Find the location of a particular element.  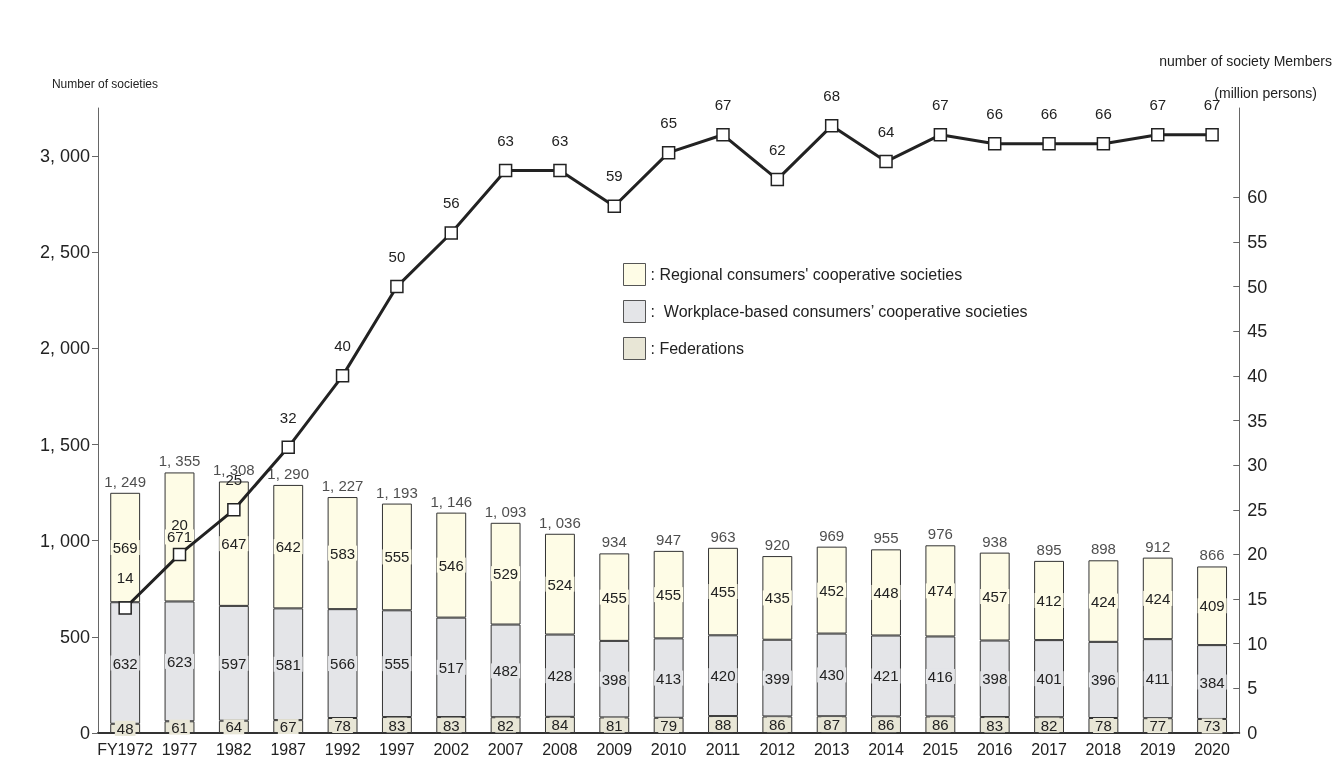

data-label: 384 is located at coordinates (1212, 682).